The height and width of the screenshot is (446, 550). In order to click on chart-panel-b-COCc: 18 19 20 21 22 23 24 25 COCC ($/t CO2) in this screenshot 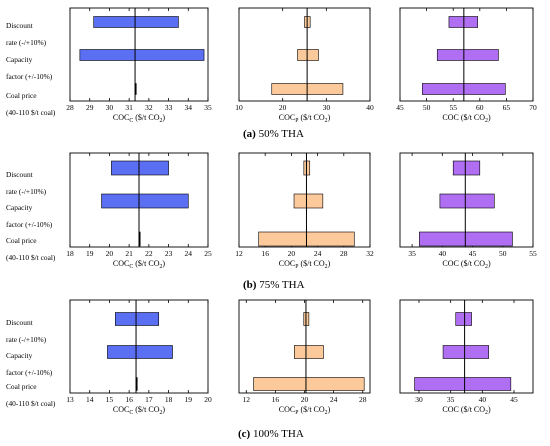, I will do `click(139, 211)`.